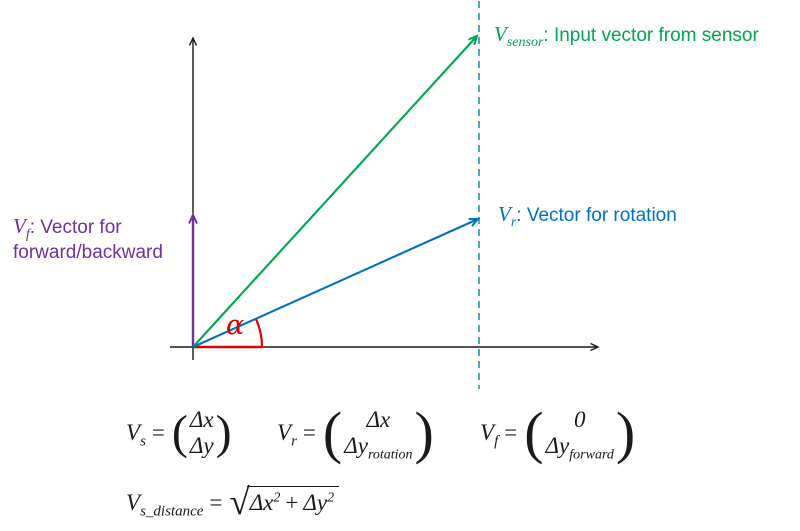 The image size is (800, 531). What do you see at coordinates (596, 215) in the screenshot?
I see `rotation-description: : Vector for rotation` at bounding box center [596, 215].